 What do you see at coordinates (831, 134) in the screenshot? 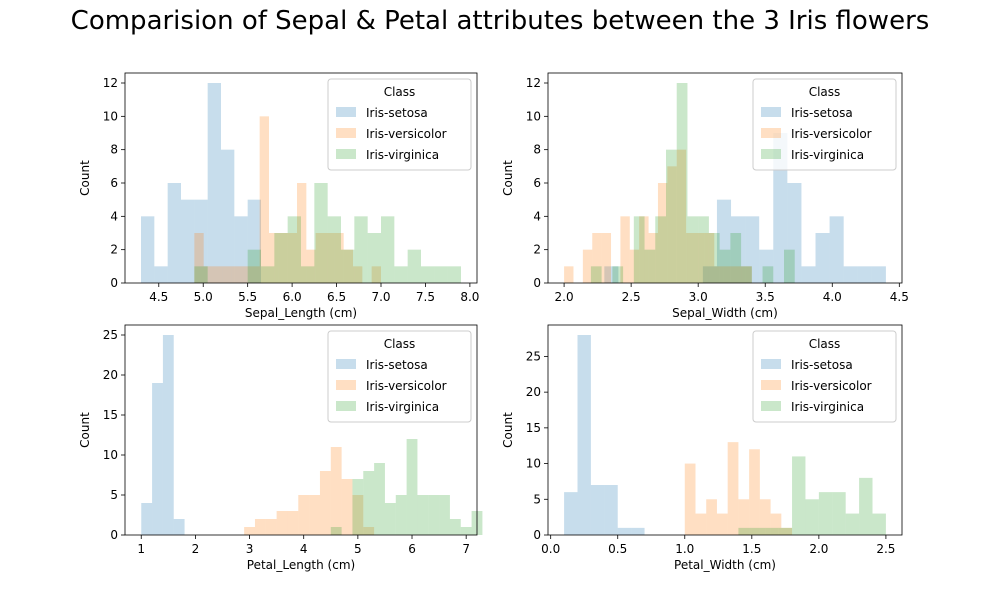
I see `legend-label-iris-versicolor: Iris-versicolor` at bounding box center [831, 134].